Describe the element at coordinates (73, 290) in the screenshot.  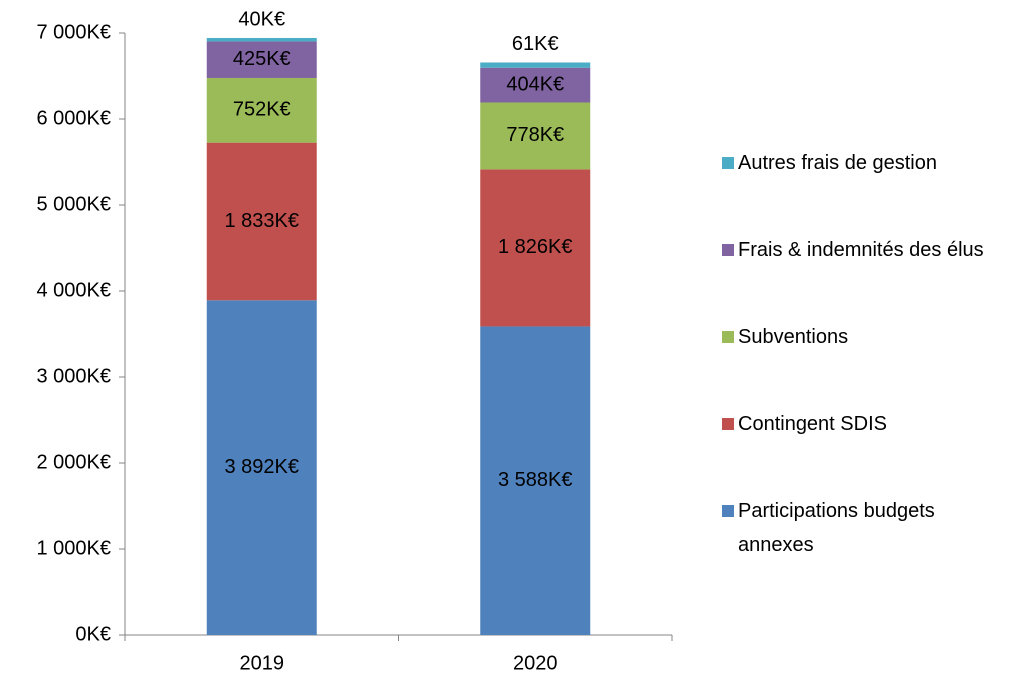
I see `y-tick-label: 4 000K€` at that location.